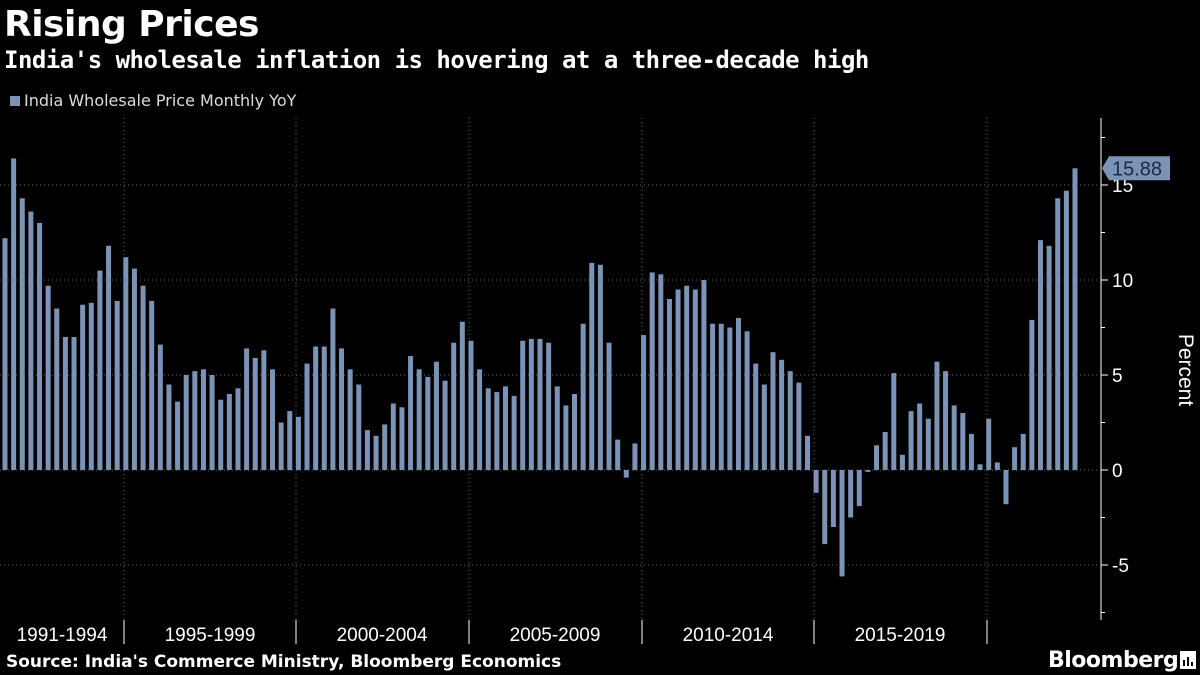 This screenshot has width=1200, height=675. Describe the element at coordinates (160, 100) in the screenshot. I see `legend-label: India Wholesale Price Monthly YoY` at that location.